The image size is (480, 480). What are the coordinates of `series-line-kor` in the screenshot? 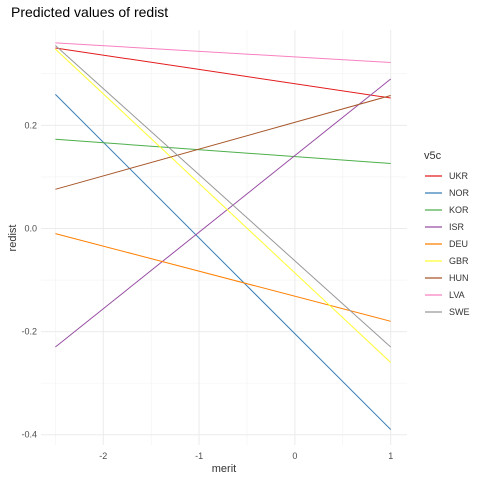 It's located at (222, 151).